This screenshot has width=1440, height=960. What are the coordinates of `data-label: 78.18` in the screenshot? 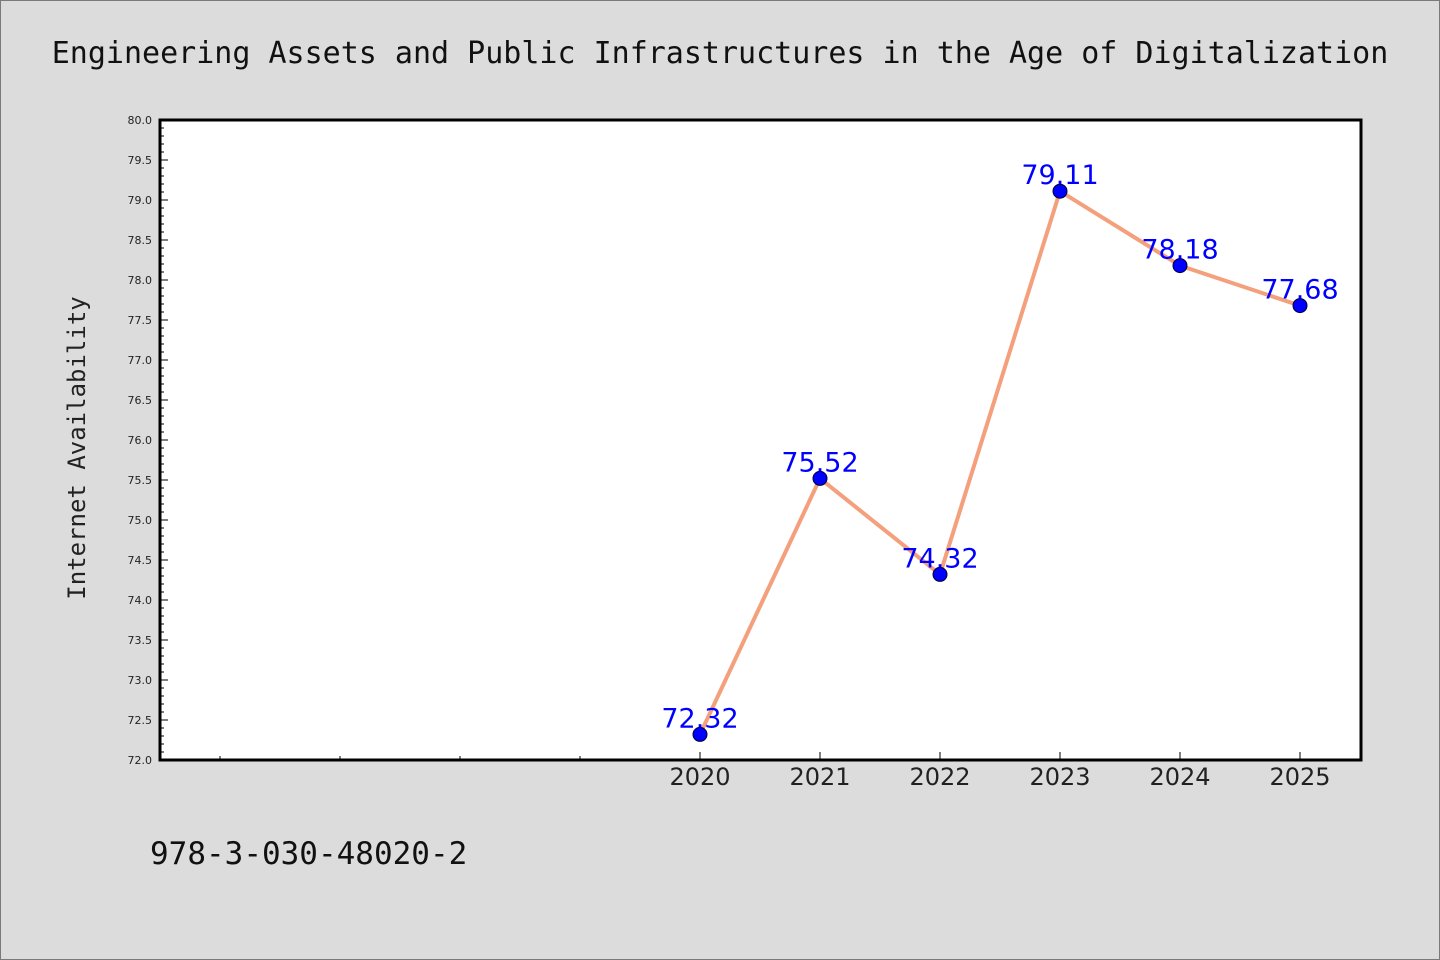 It's located at (1179, 250).